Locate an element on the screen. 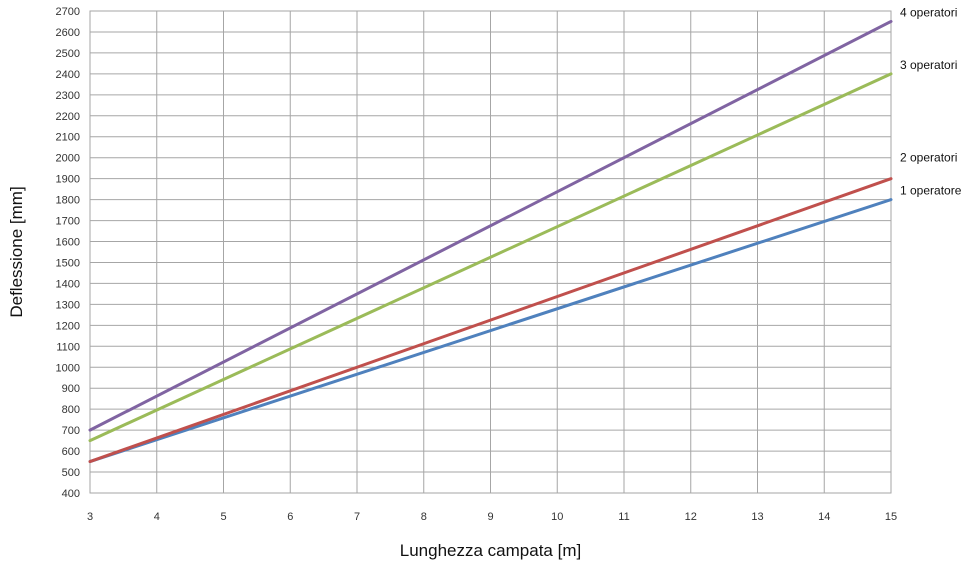  y-tick-label: 900 is located at coordinates (71, 389).